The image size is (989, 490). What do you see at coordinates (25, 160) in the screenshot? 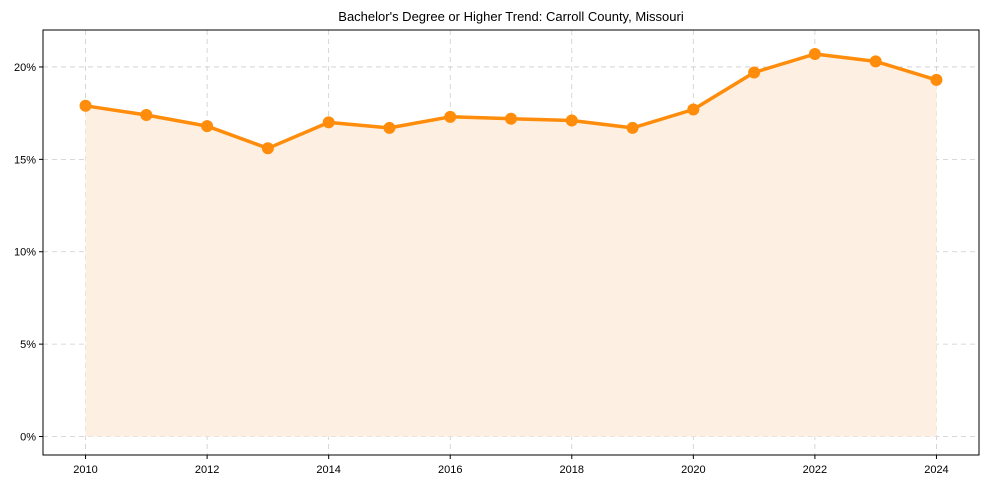
I see `y-tick-label: 15%` at bounding box center [25, 160].